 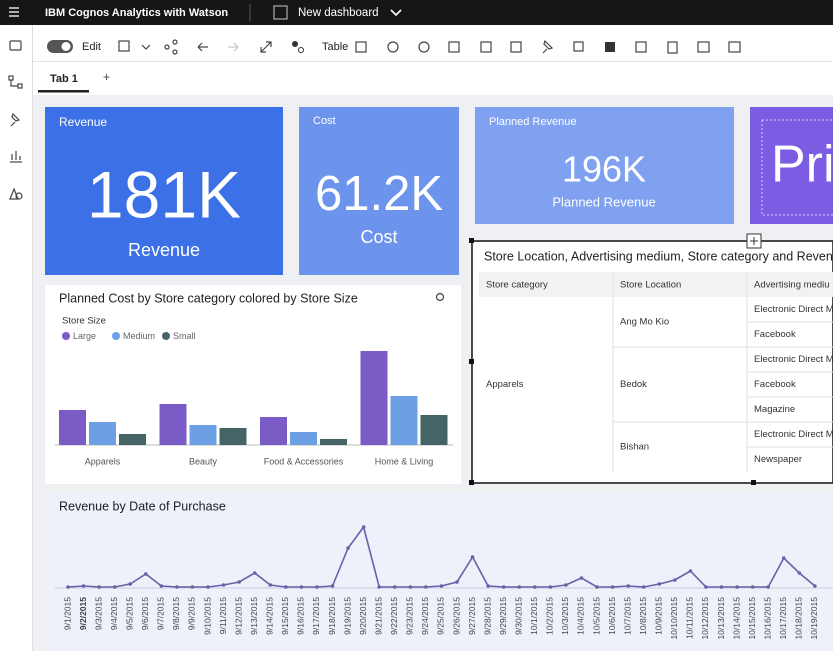 What do you see at coordinates (146, 47) in the screenshot?
I see `save-menu` at bounding box center [146, 47].